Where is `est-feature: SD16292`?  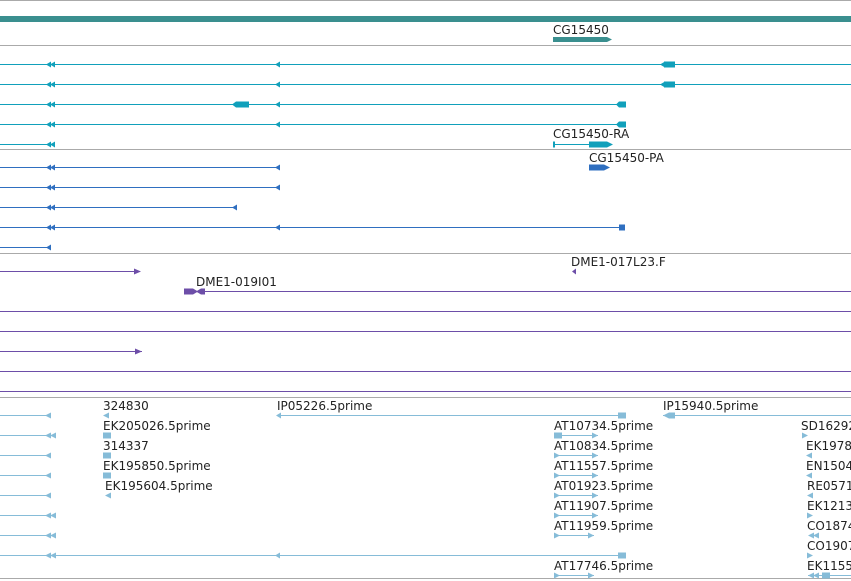 est-feature: SD16292 is located at coordinates (826, 429).